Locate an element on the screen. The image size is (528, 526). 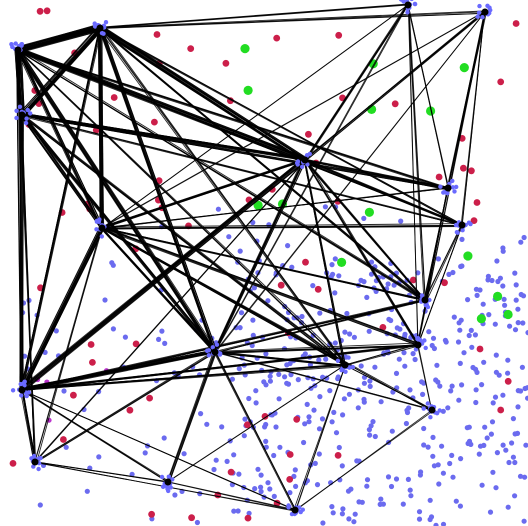
hub-node is located at coordinates (100, 28).